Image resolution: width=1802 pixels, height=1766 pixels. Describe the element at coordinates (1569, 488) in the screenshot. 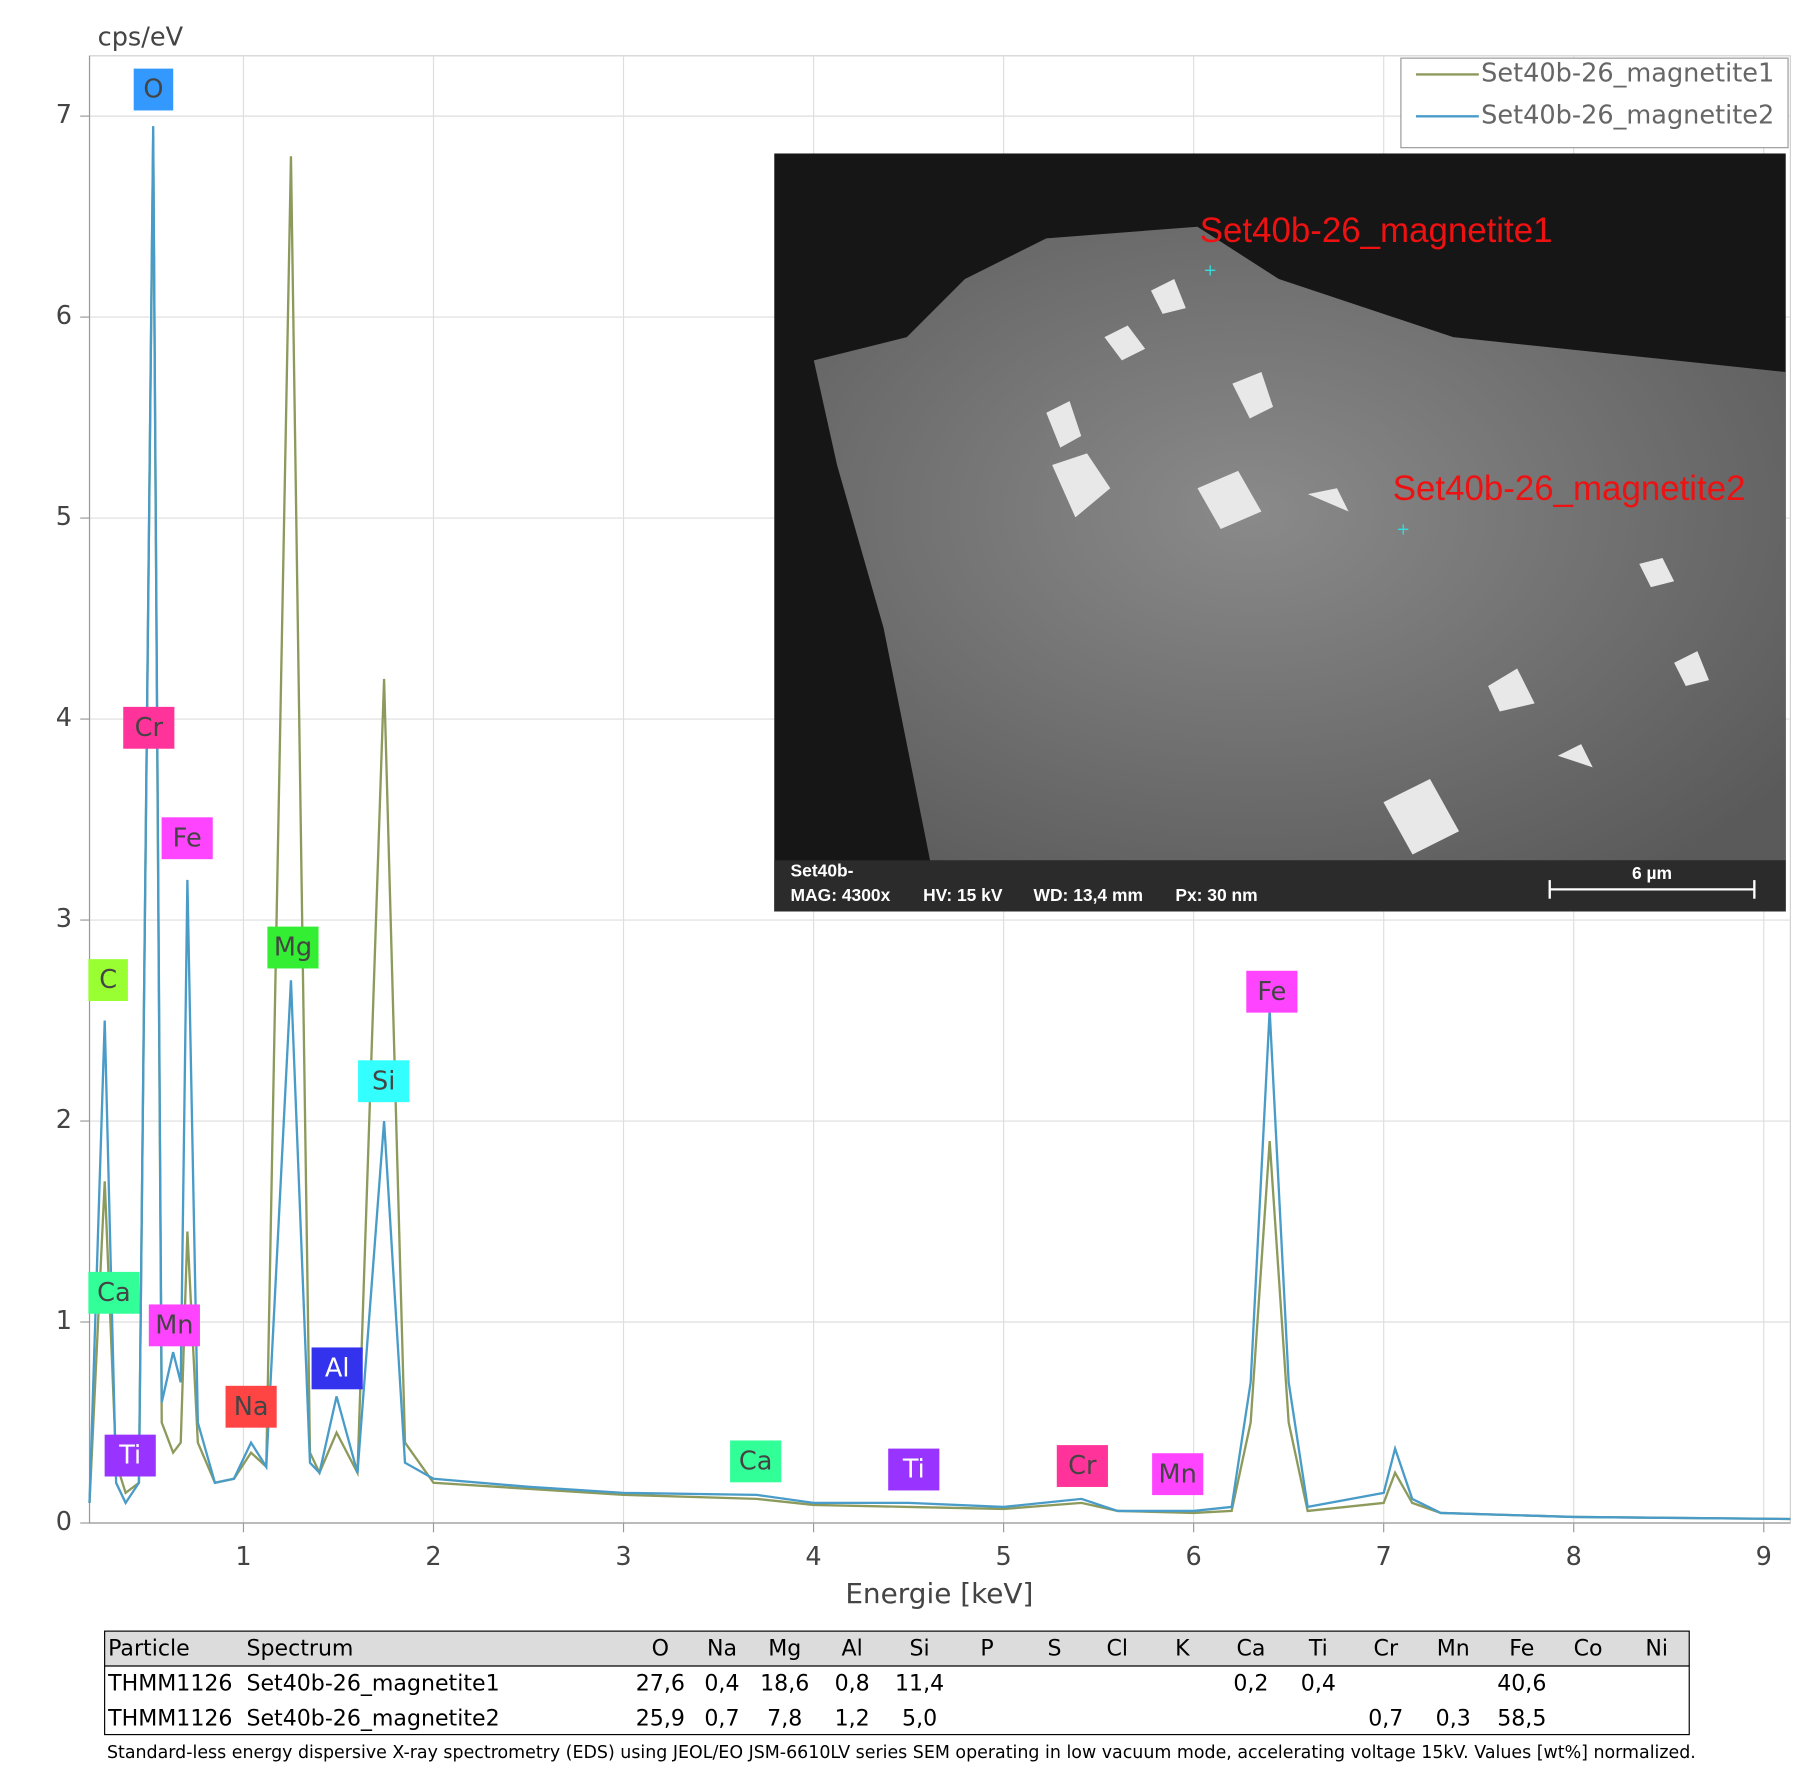

I see `point-label: Set40b-26_magnetite2` at that location.